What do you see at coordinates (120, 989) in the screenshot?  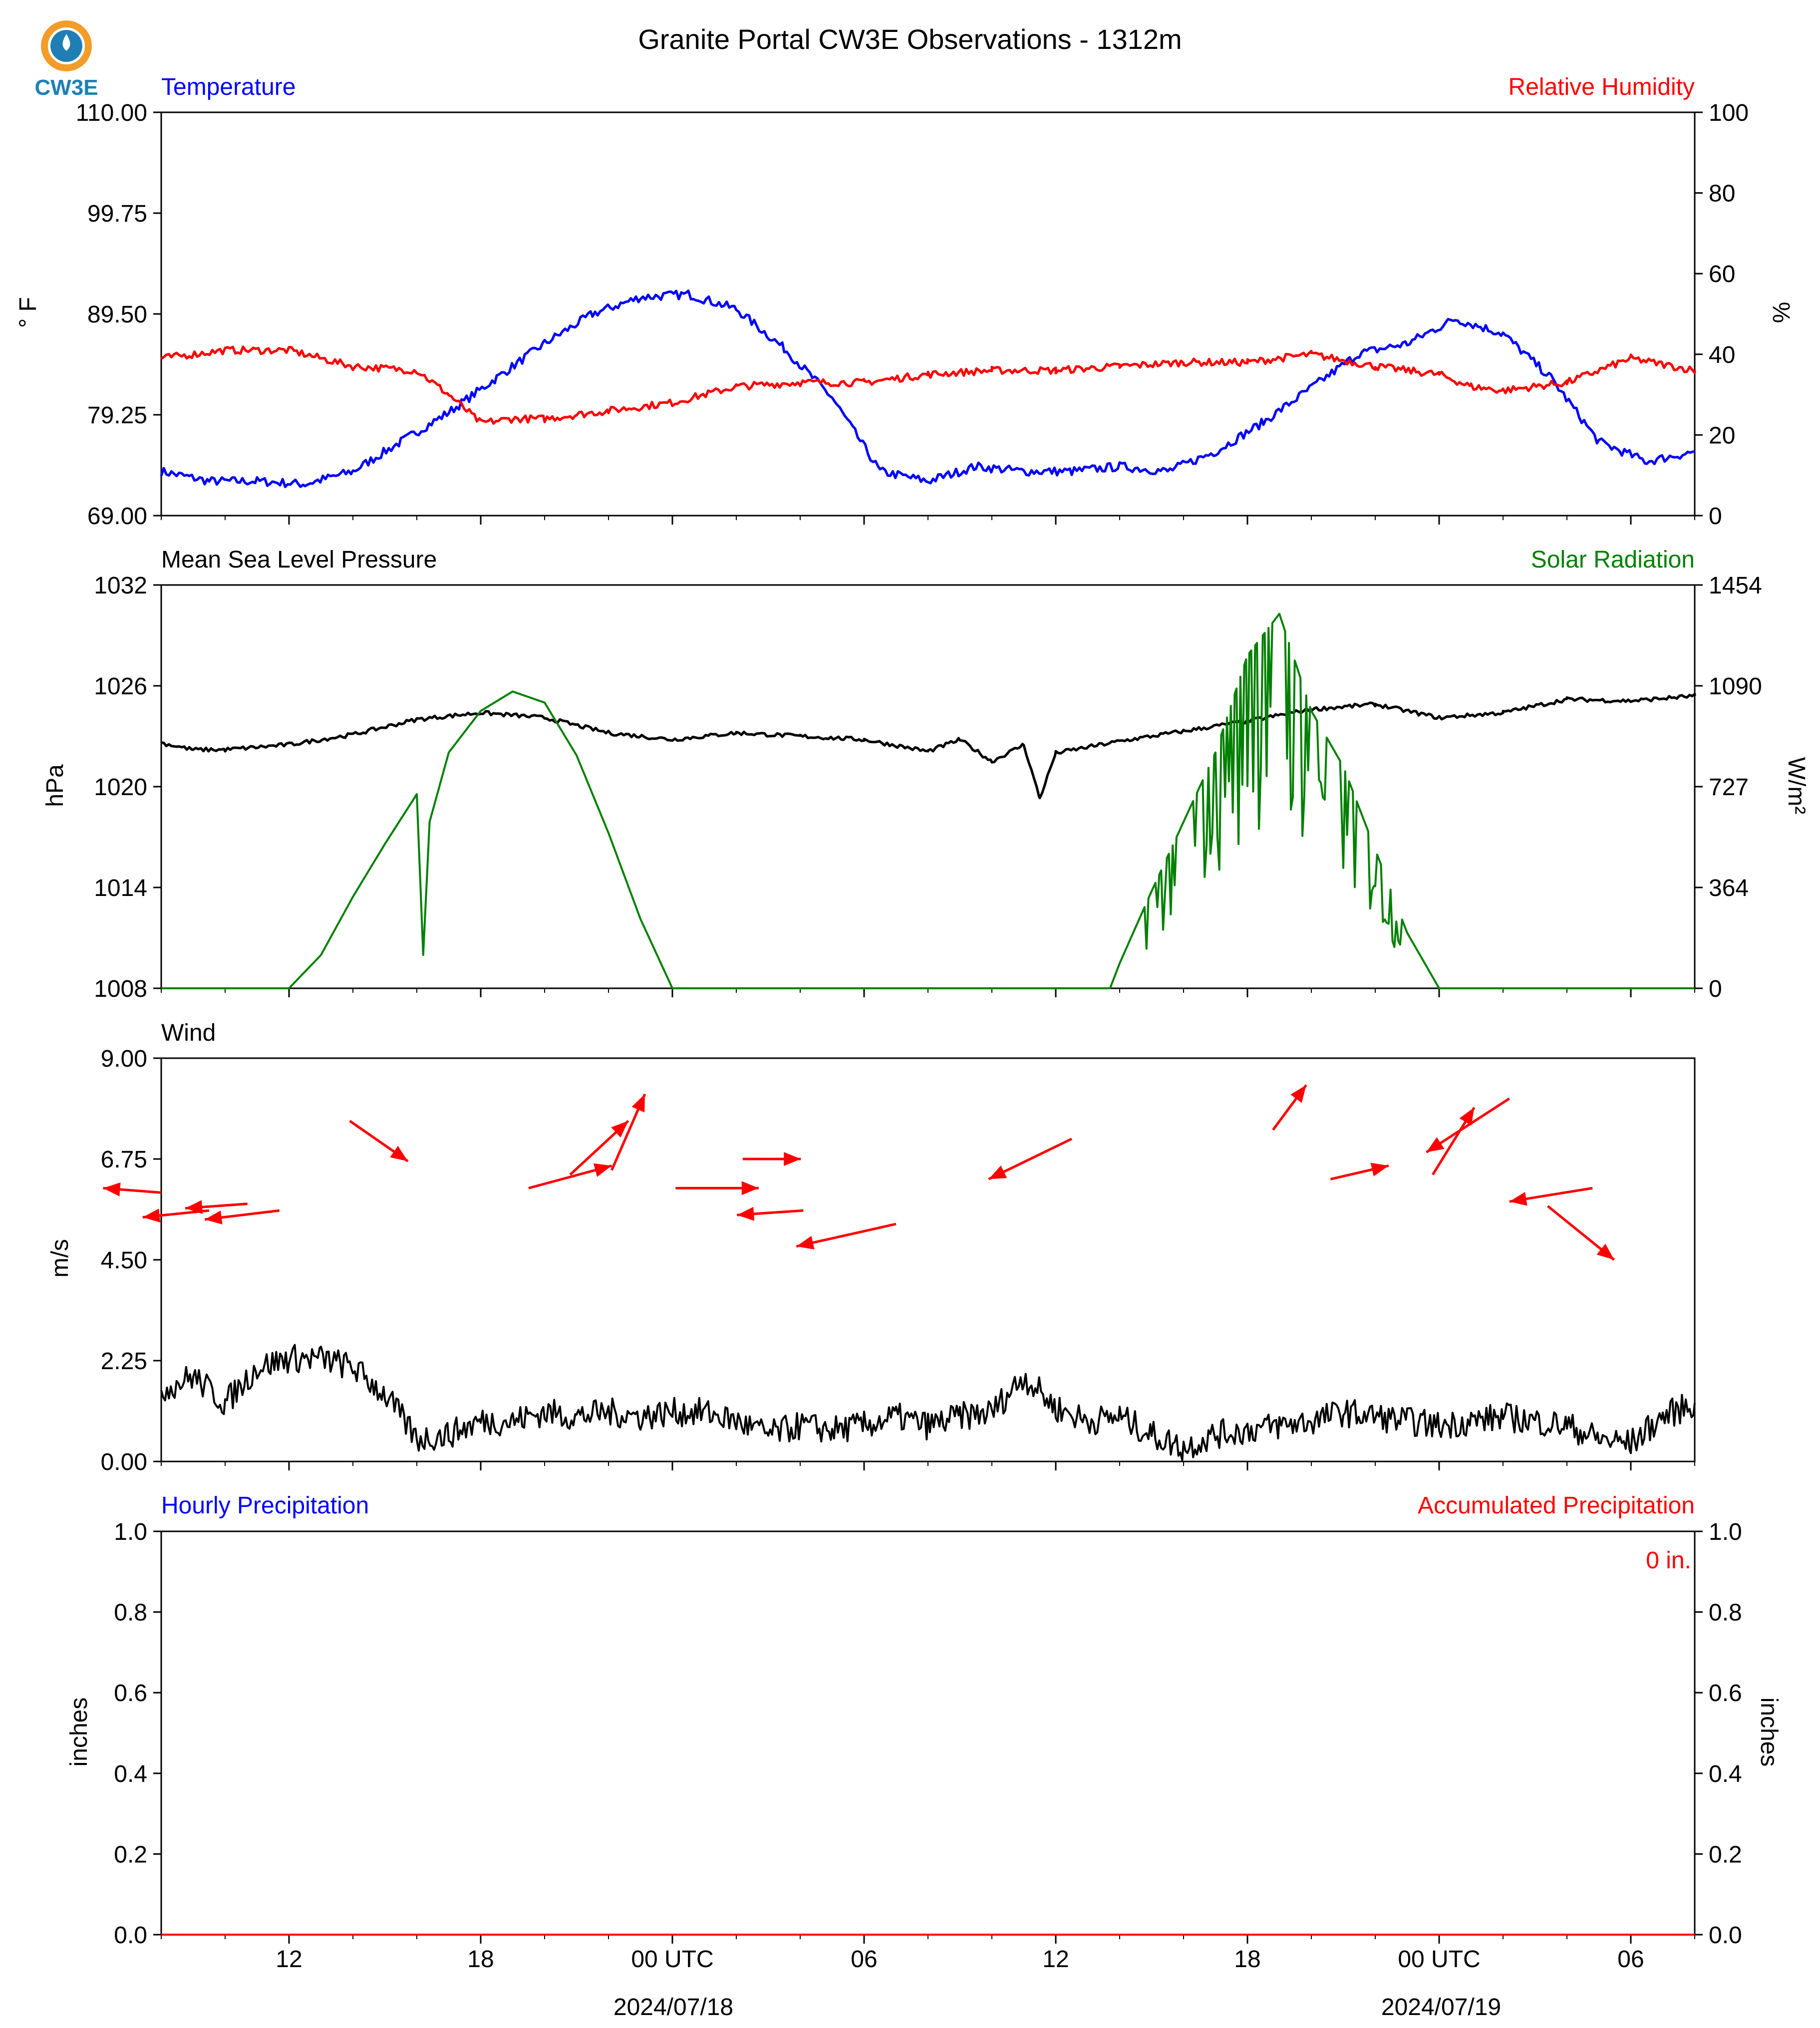 I see `y-left-tick-label: 1008` at bounding box center [120, 989].